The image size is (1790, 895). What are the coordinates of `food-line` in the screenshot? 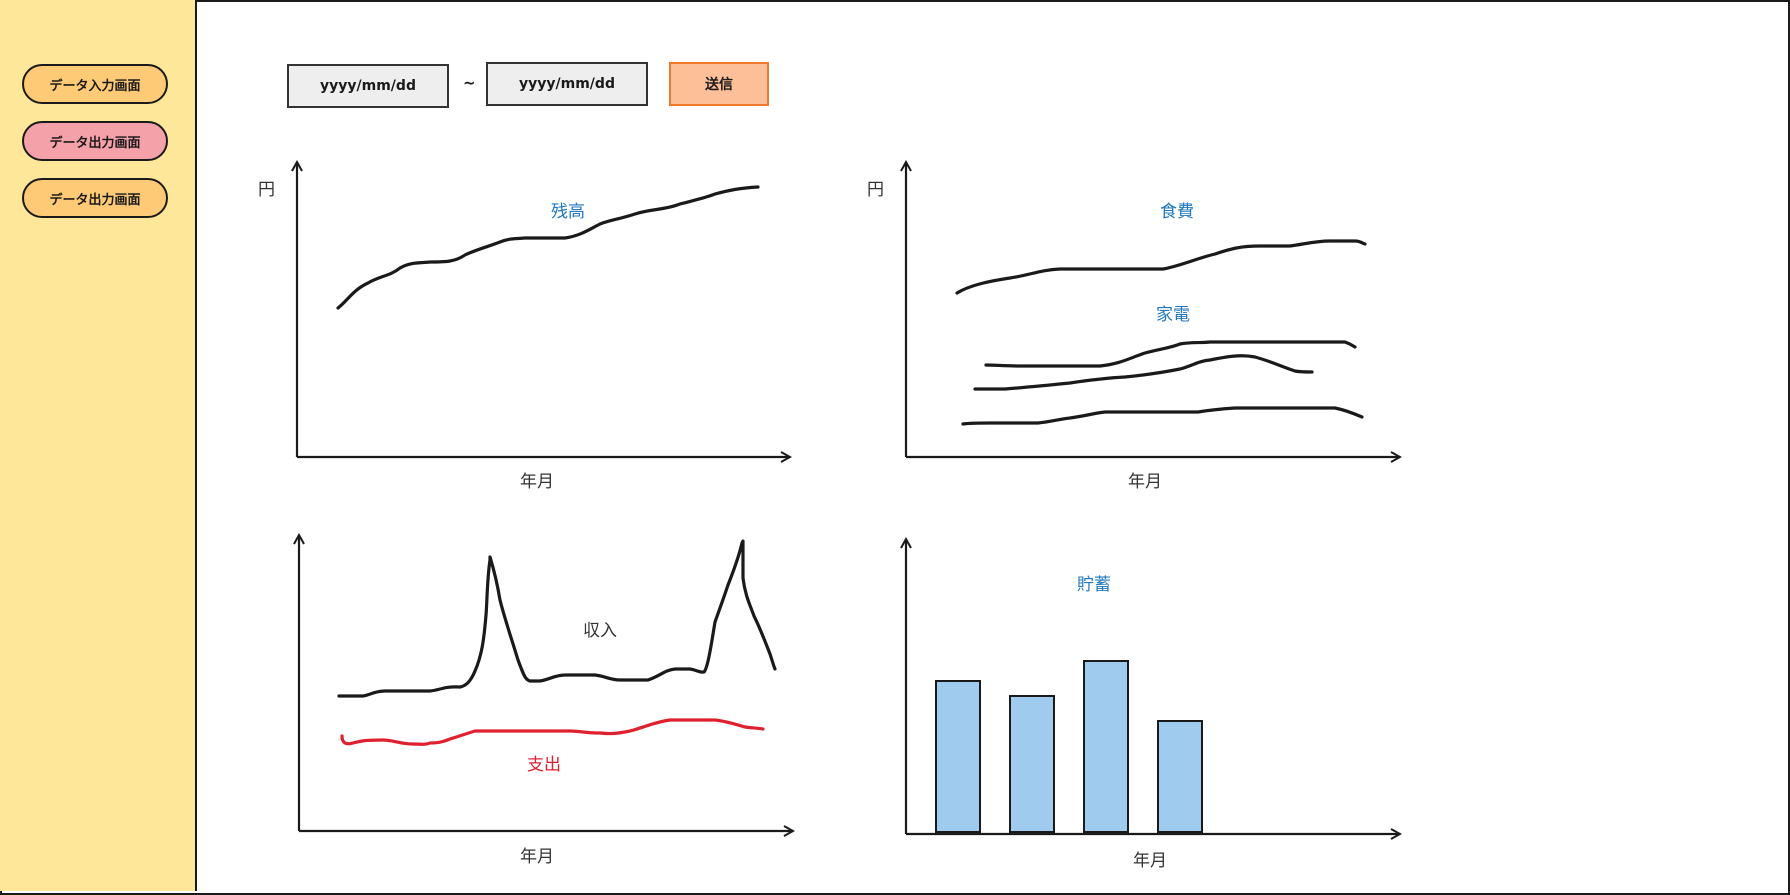 It's located at (1161, 267).